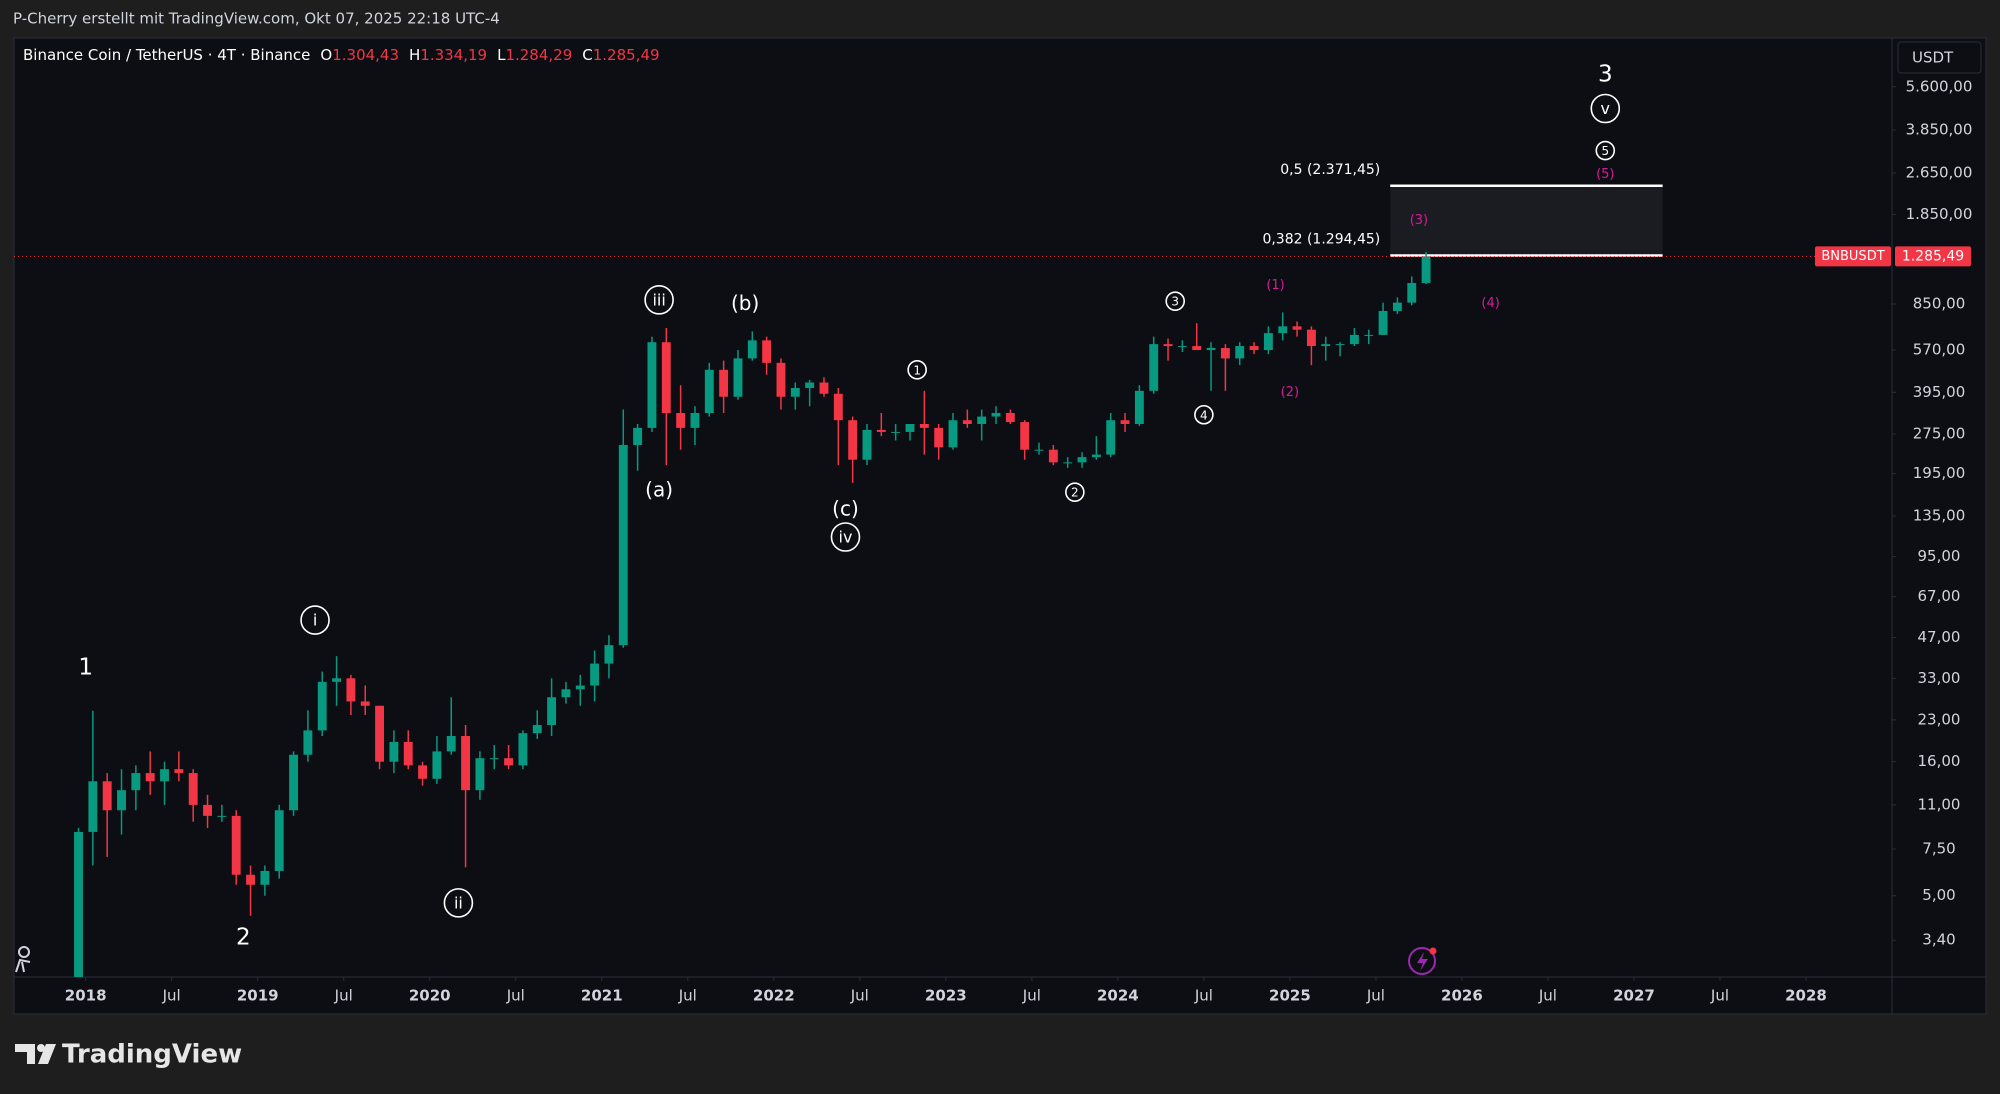 The image size is (2000, 1094). I want to click on x-tick-label: 2019, so click(258, 996).